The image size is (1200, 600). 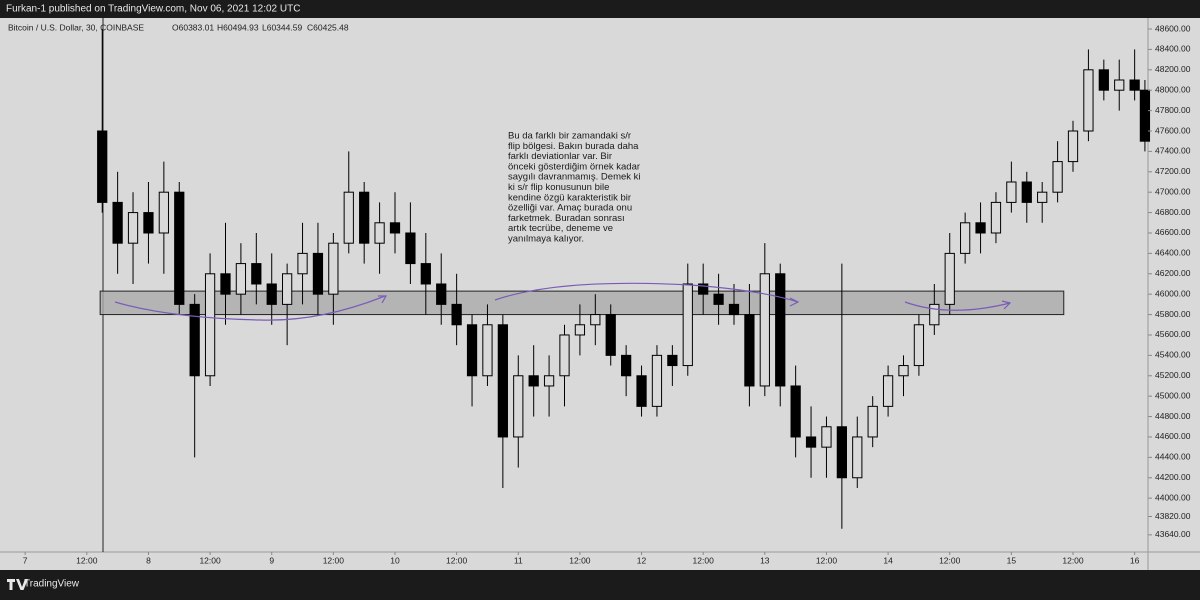 I want to click on x-tick-label: 10, so click(x=395, y=560).